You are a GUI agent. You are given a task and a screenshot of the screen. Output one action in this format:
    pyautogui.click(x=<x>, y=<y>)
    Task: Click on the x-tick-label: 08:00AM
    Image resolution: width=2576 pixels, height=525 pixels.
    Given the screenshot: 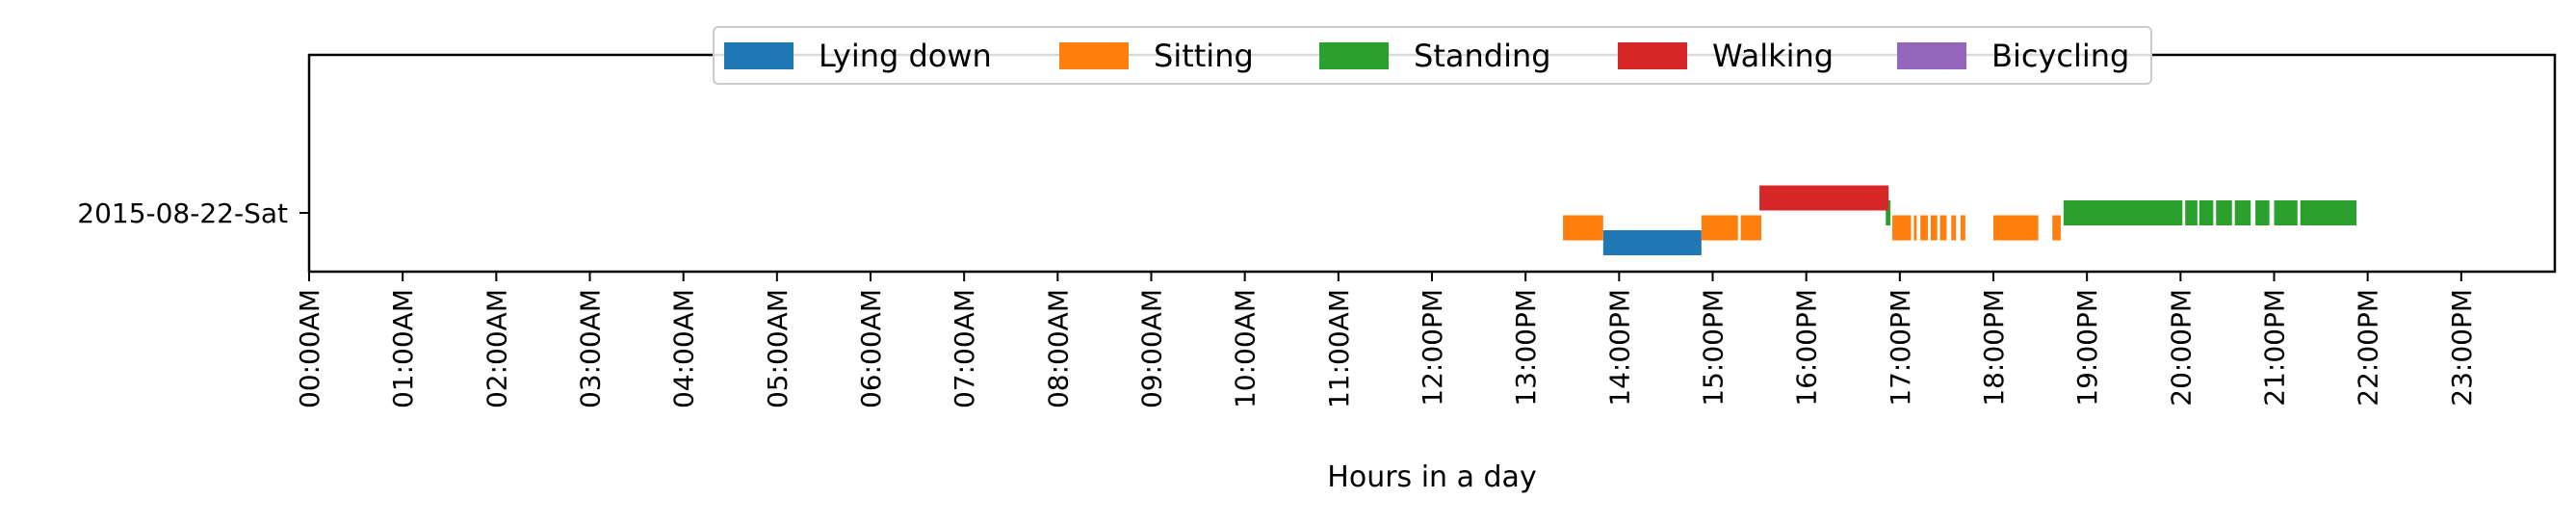 What is the action you would take?
    pyautogui.click(x=1058, y=348)
    